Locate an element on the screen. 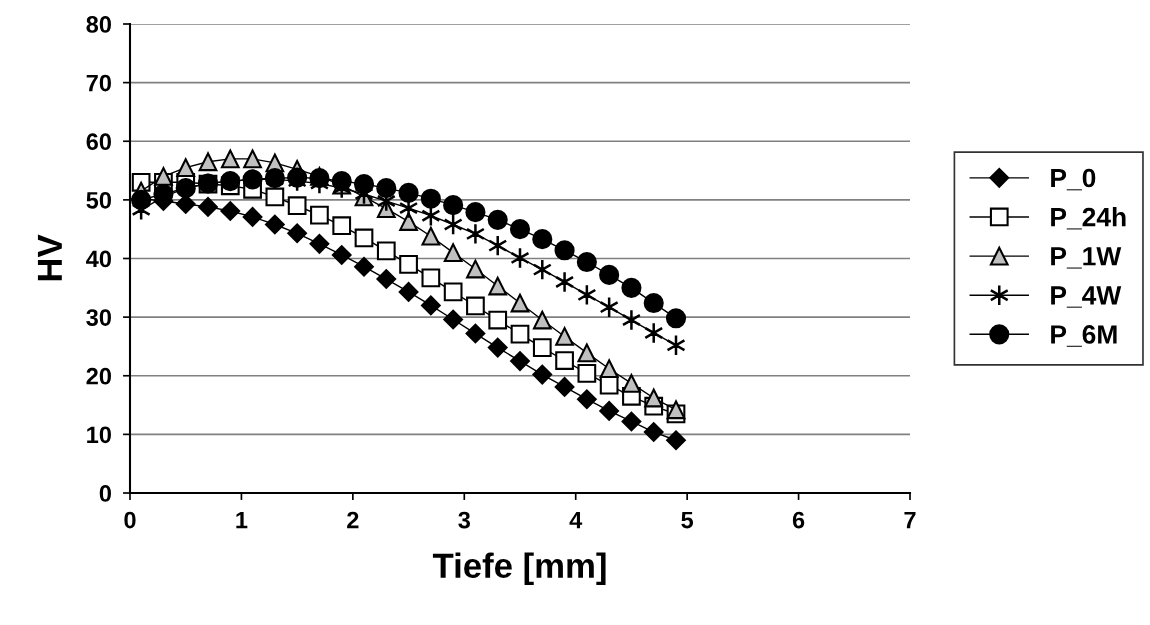  legend-label: P_6M is located at coordinates (1084, 336).